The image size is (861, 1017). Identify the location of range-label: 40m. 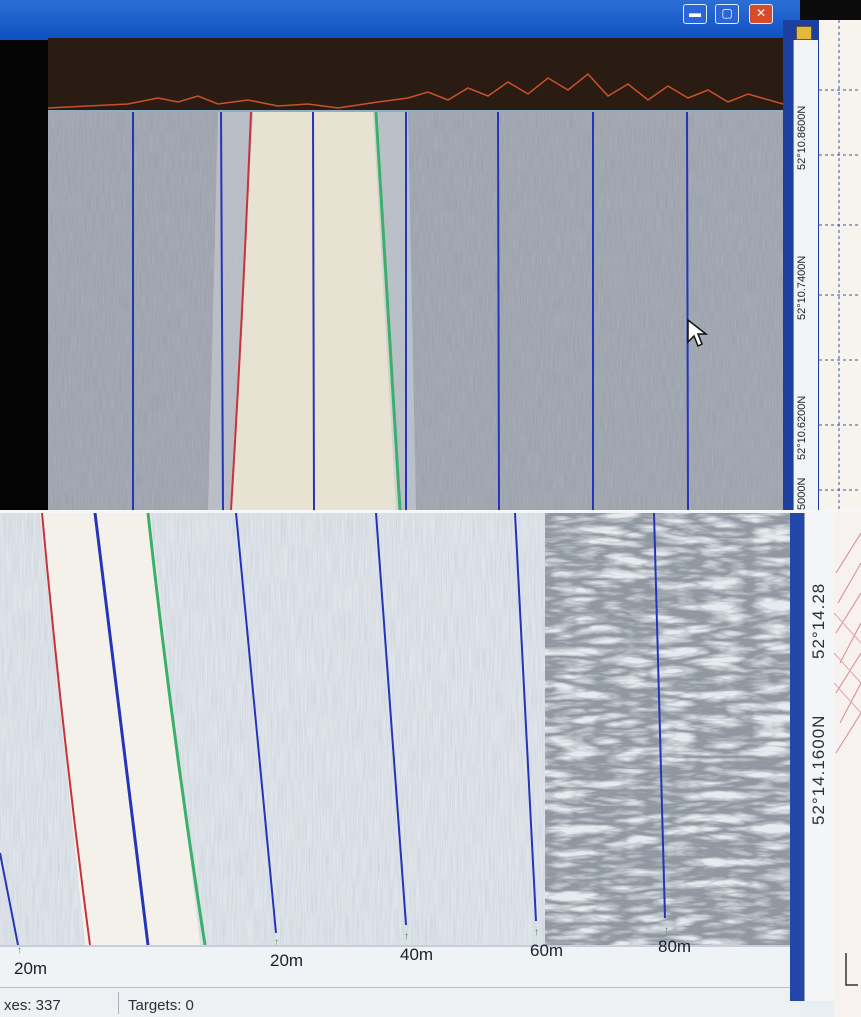
(417, 954).